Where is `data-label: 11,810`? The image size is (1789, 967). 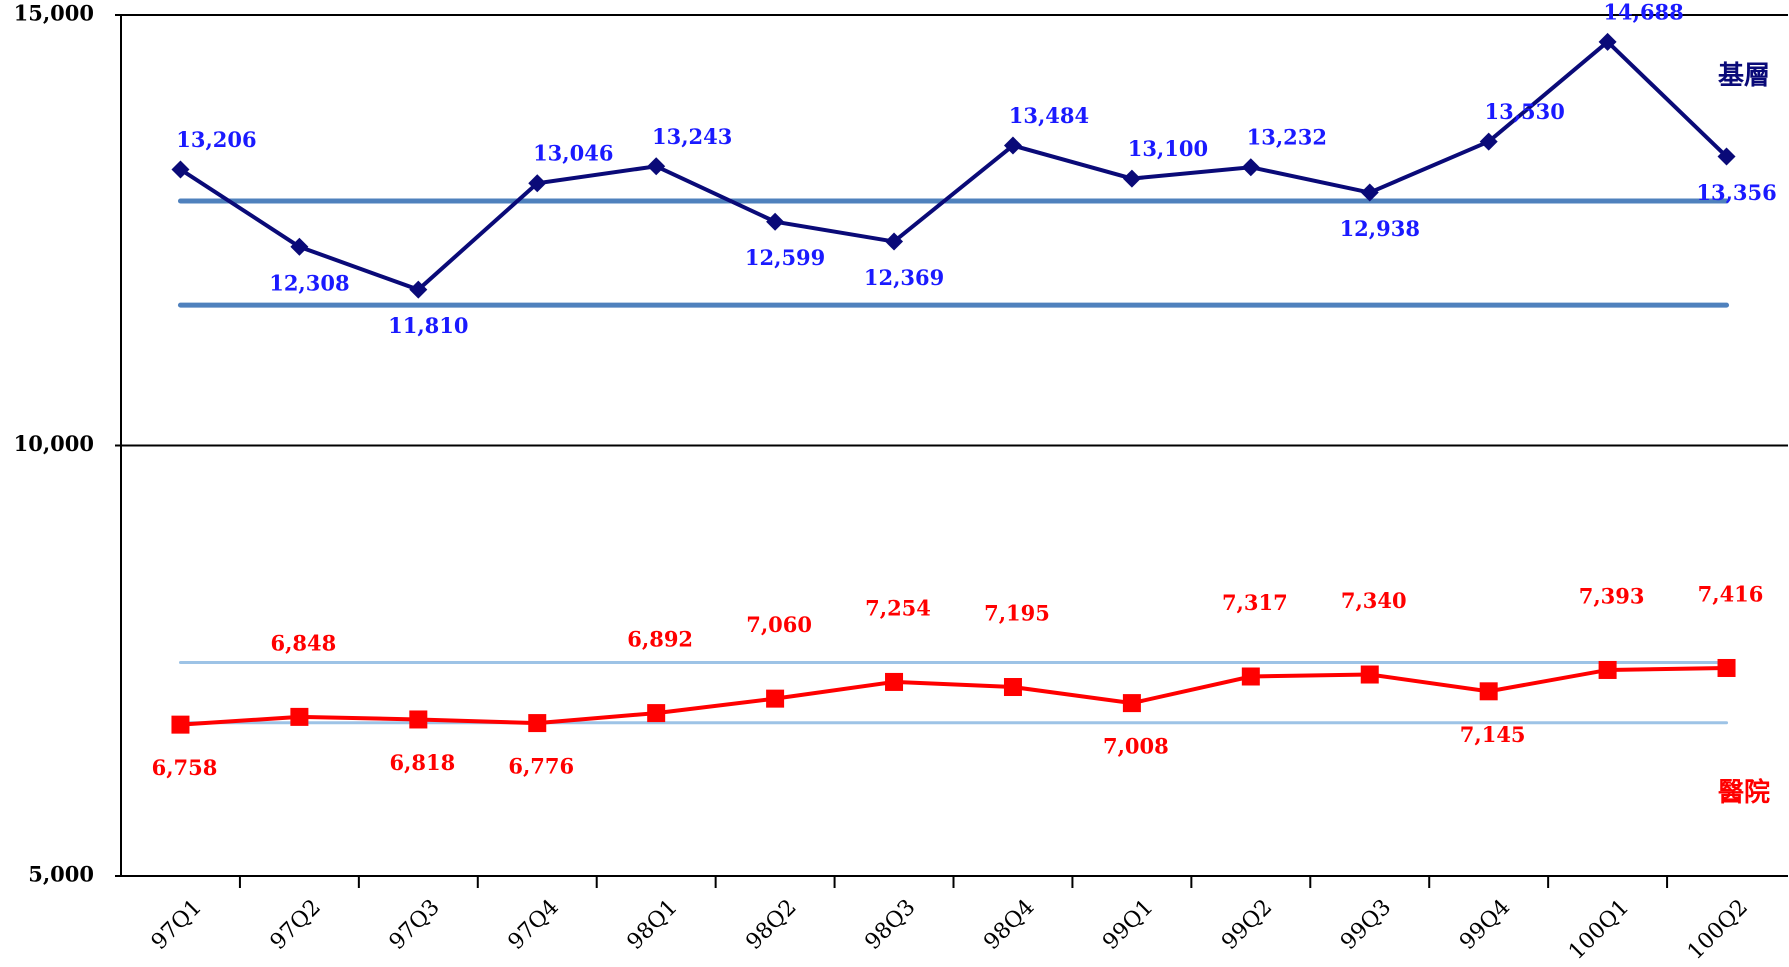
data-label: 11,810 is located at coordinates (428, 325).